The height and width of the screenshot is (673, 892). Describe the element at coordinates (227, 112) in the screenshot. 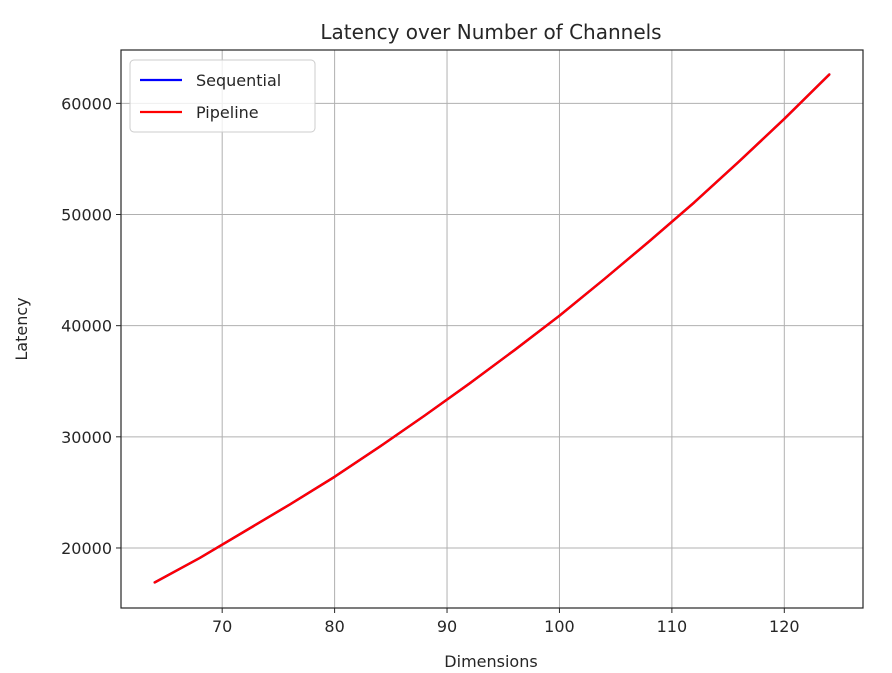

I see `legend-label-pipeline: Pipeline` at that location.